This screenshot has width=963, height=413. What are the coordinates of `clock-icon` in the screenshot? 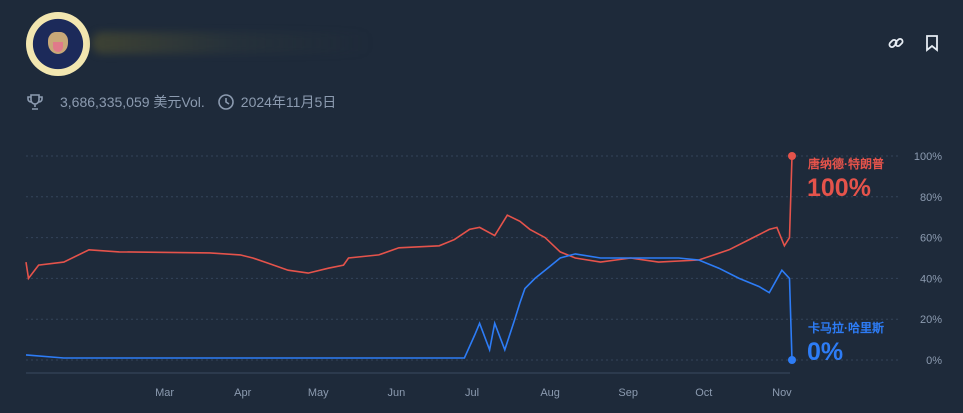 It's located at (225, 102).